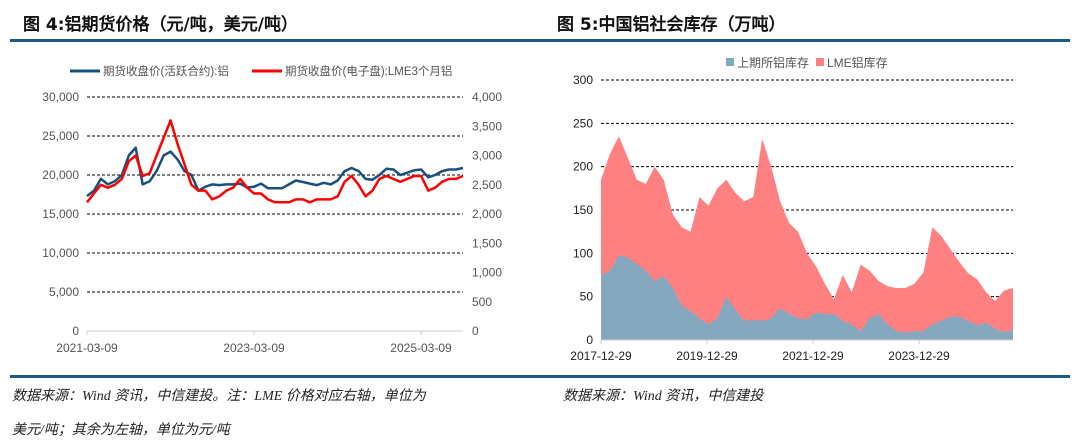 The width and height of the screenshot is (1080, 445). I want to click on y-right-tick-label: 2,500, so click(487, 185).